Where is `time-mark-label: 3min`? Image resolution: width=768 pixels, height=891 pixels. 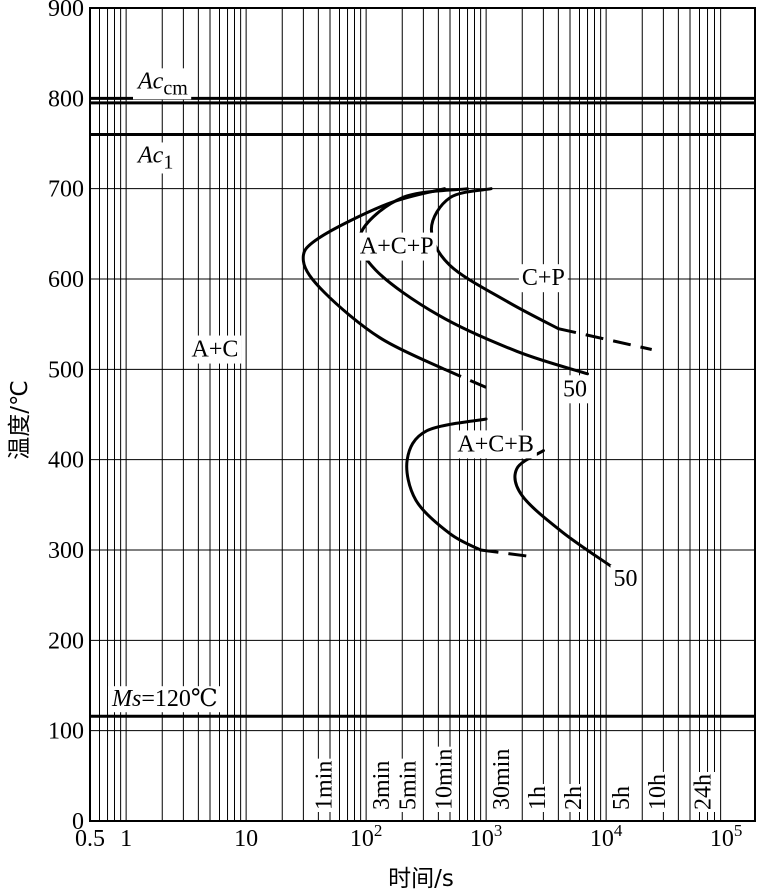
time-mark-label: 3min is located at coordinates (382, 785).